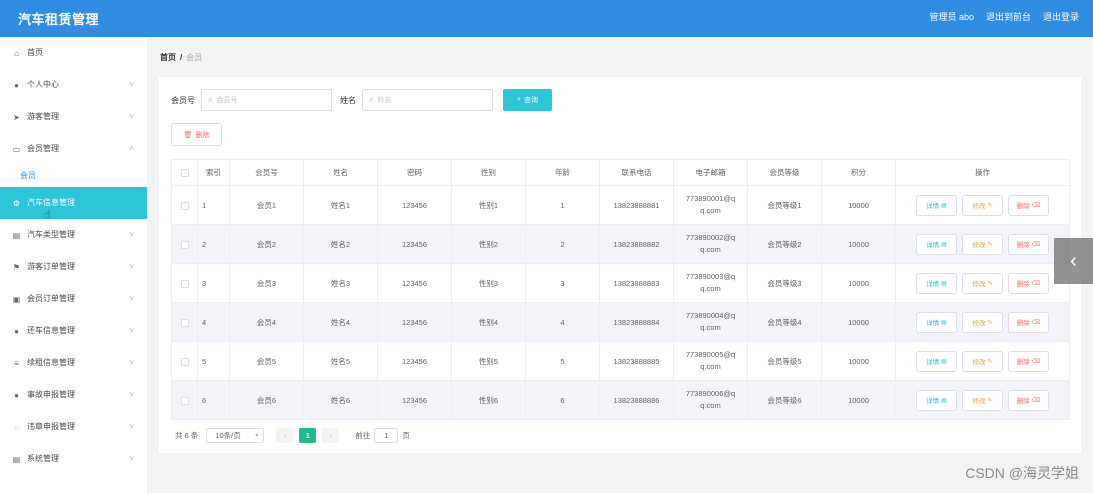 This screenshot has width=1093, height=493. What do you see at coordinates (406, 435) in the screenshot?
I see `page-suffix: 页` at bounding box center [406, 435].